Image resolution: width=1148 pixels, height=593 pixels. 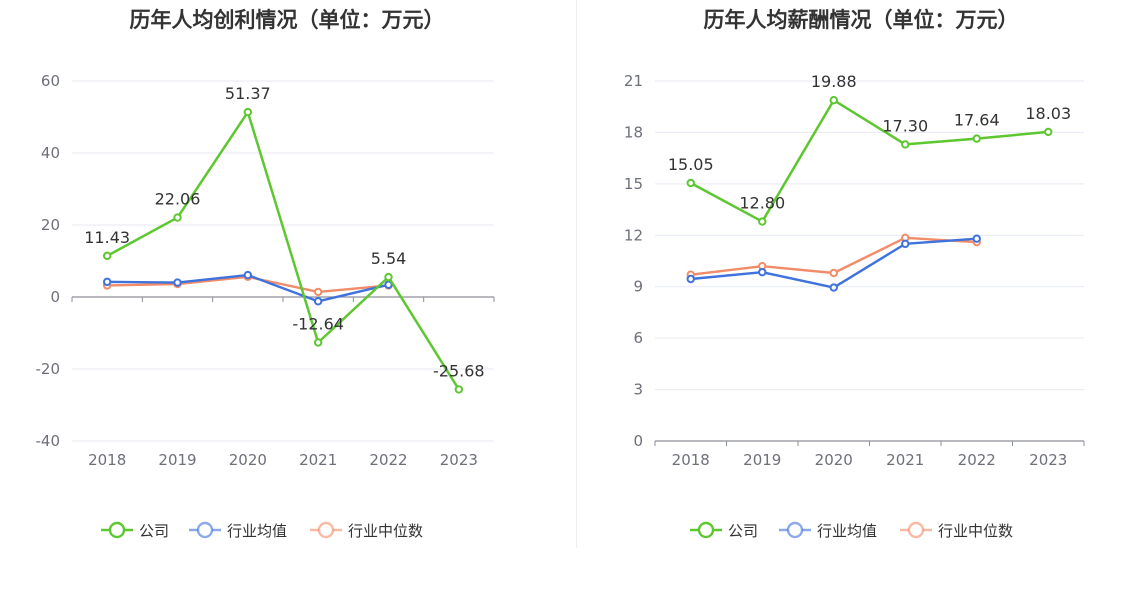 I want to click on data-label: 15.05, so click(x=691, y=164).